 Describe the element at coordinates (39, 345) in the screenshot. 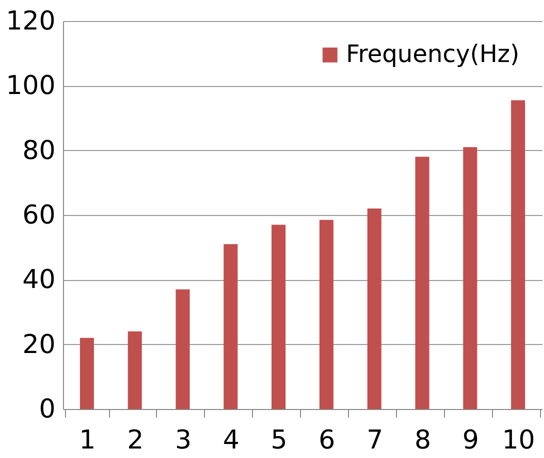

I see `y-tick-label: 20` at that location.